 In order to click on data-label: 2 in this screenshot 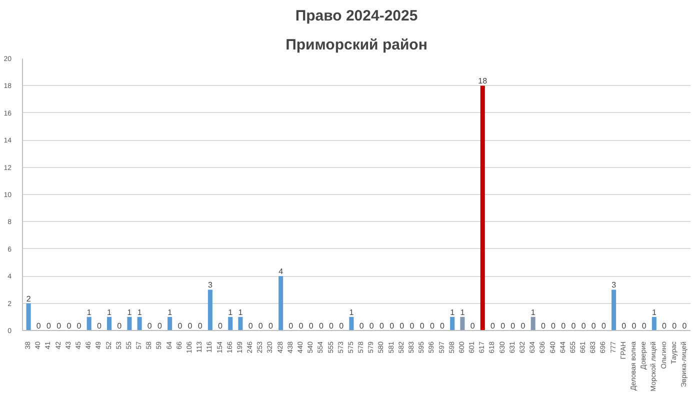, I will do `click(29, 299)`.